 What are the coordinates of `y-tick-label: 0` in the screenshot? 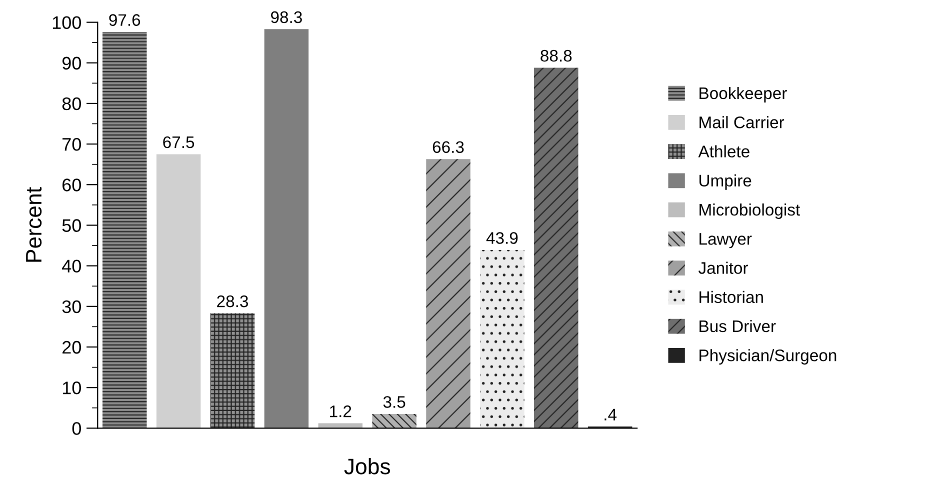 It's located at (76, 428).